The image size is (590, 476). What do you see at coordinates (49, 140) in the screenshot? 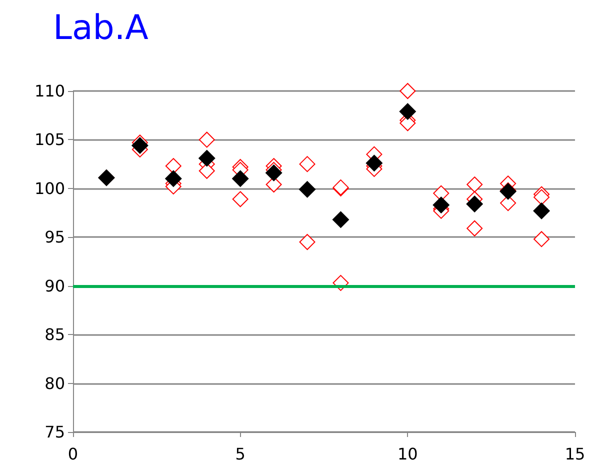
I see `y-tick-label: 105` at bounding box center [49, 140].